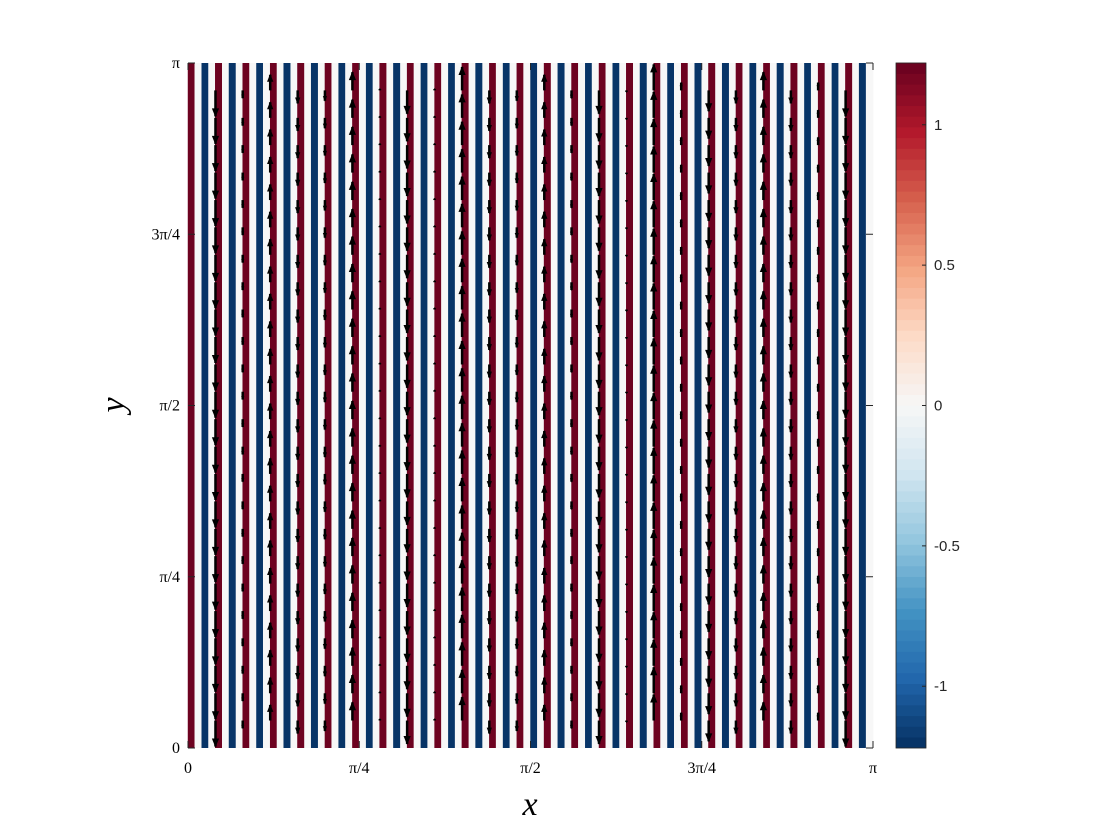 The width and height of the screenshot is (1120, 840). Describe the element at coordinates (176, 63) in the screenshot. I see `y-tick-label: π` at that location.